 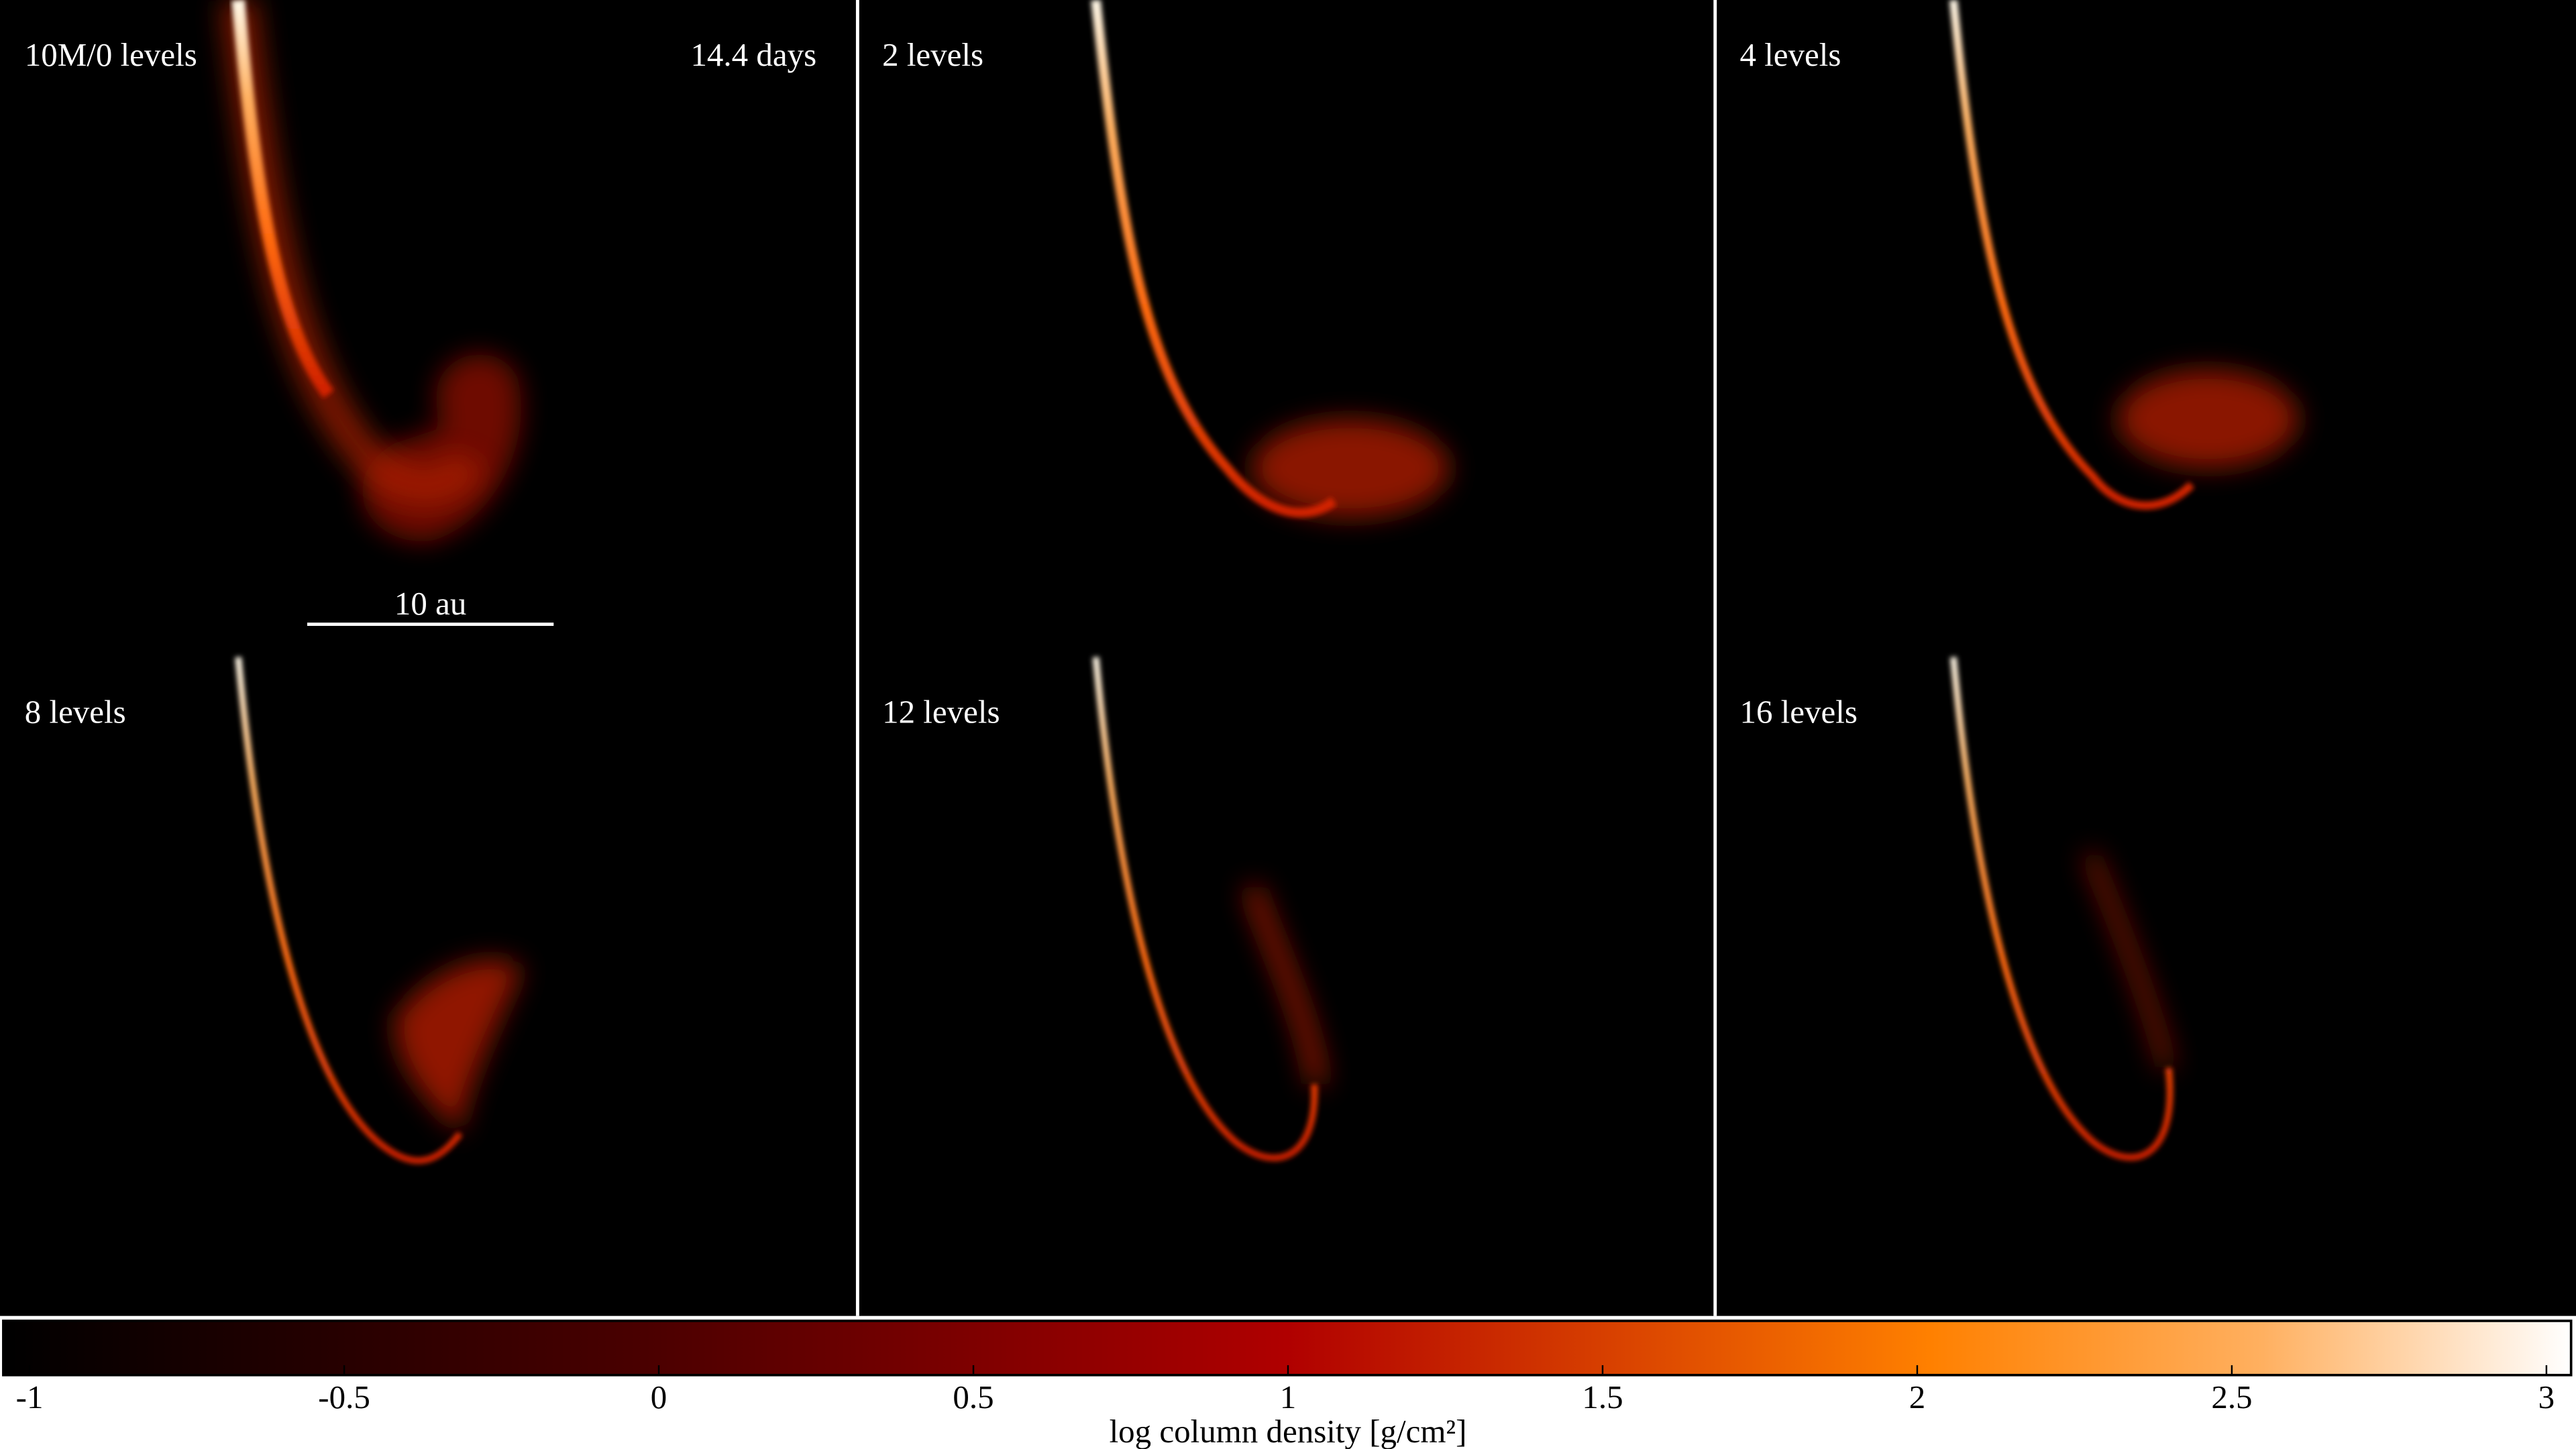 What do you see at coordinates (932, 54) in the screenshot?
I see `panel-label: 2 levels` at bounding box center [932, 54].